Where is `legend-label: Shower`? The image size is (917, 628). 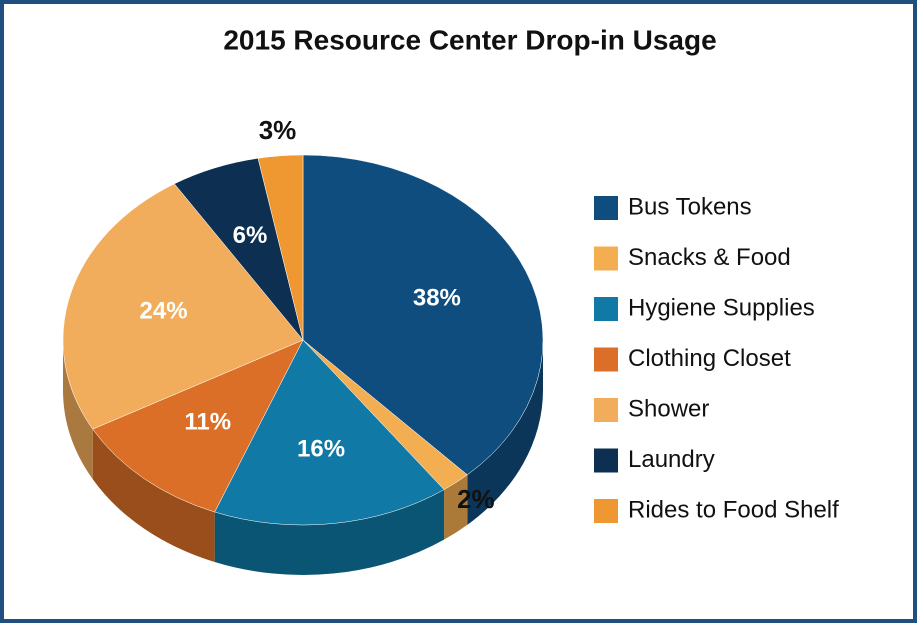
legend-label: Shower is located at coordinates (668, 408).